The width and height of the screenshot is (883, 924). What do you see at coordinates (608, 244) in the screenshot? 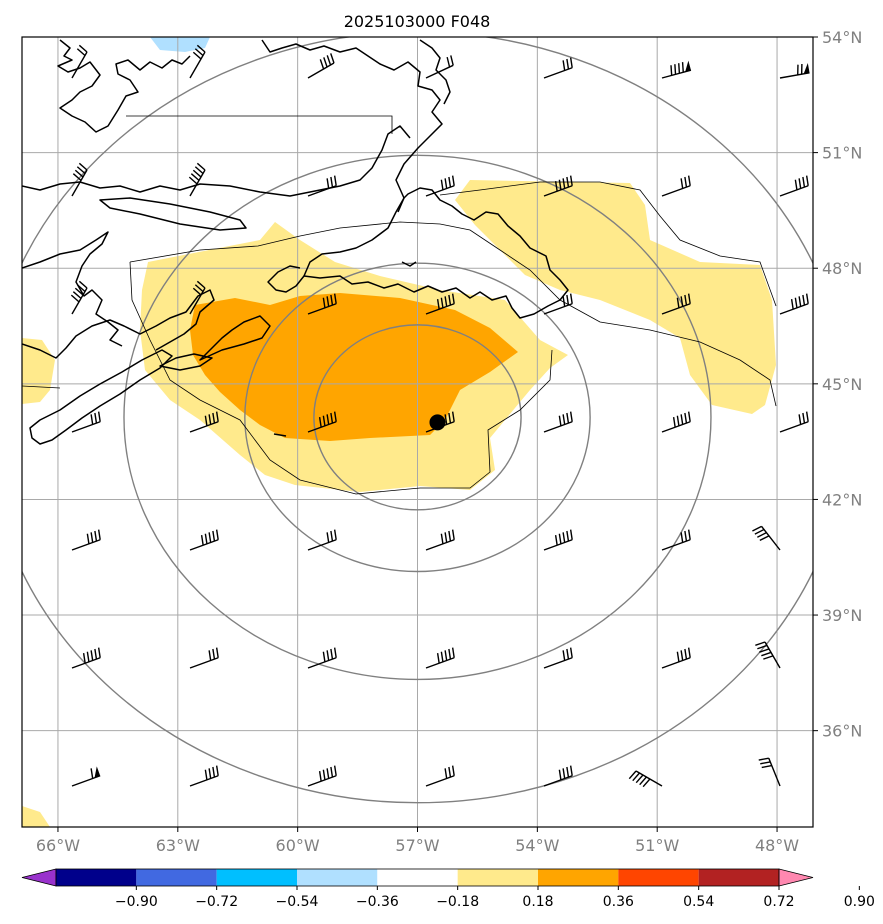
I see `border-eez-east` at bounding box center [608, 244].